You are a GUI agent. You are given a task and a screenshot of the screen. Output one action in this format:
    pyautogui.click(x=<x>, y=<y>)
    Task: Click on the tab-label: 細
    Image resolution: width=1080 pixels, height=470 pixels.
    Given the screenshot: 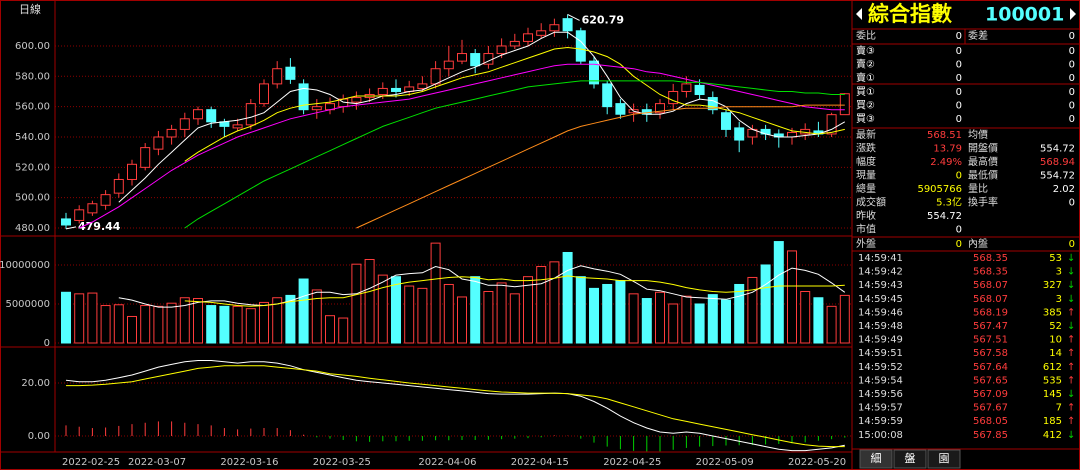 What is the action you would take?
    pyautogui.click(x=876, y=458)
    